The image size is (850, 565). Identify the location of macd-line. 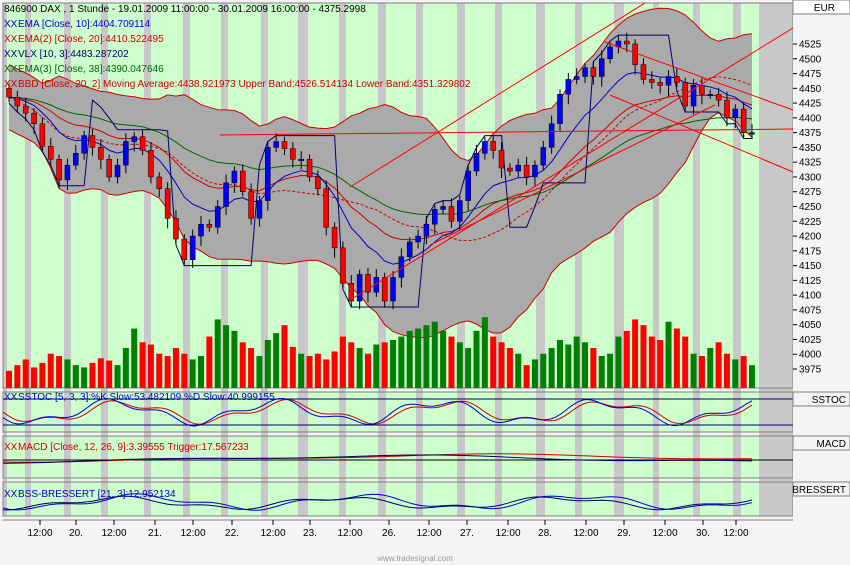
(378, 459).